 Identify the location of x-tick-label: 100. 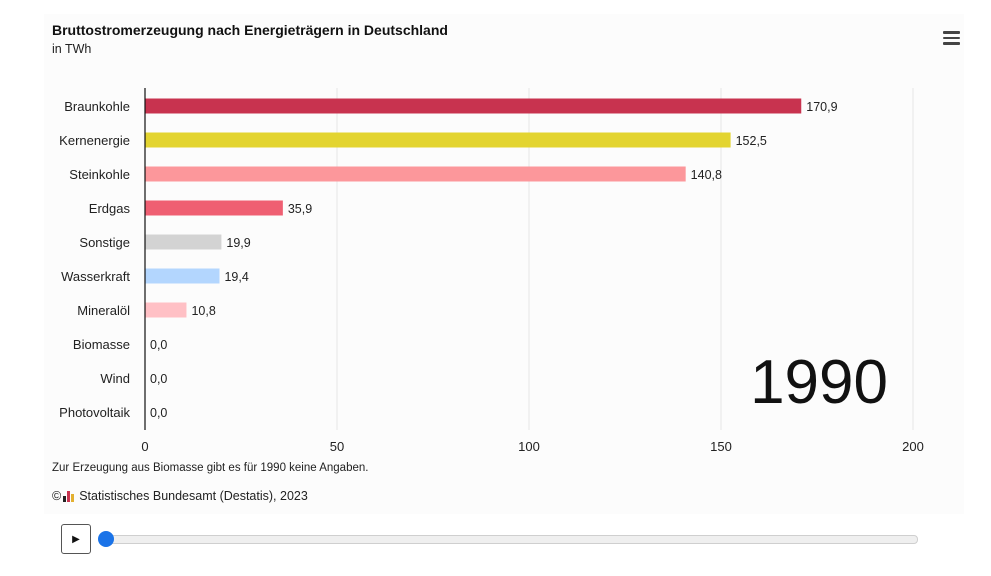
(529, 446).